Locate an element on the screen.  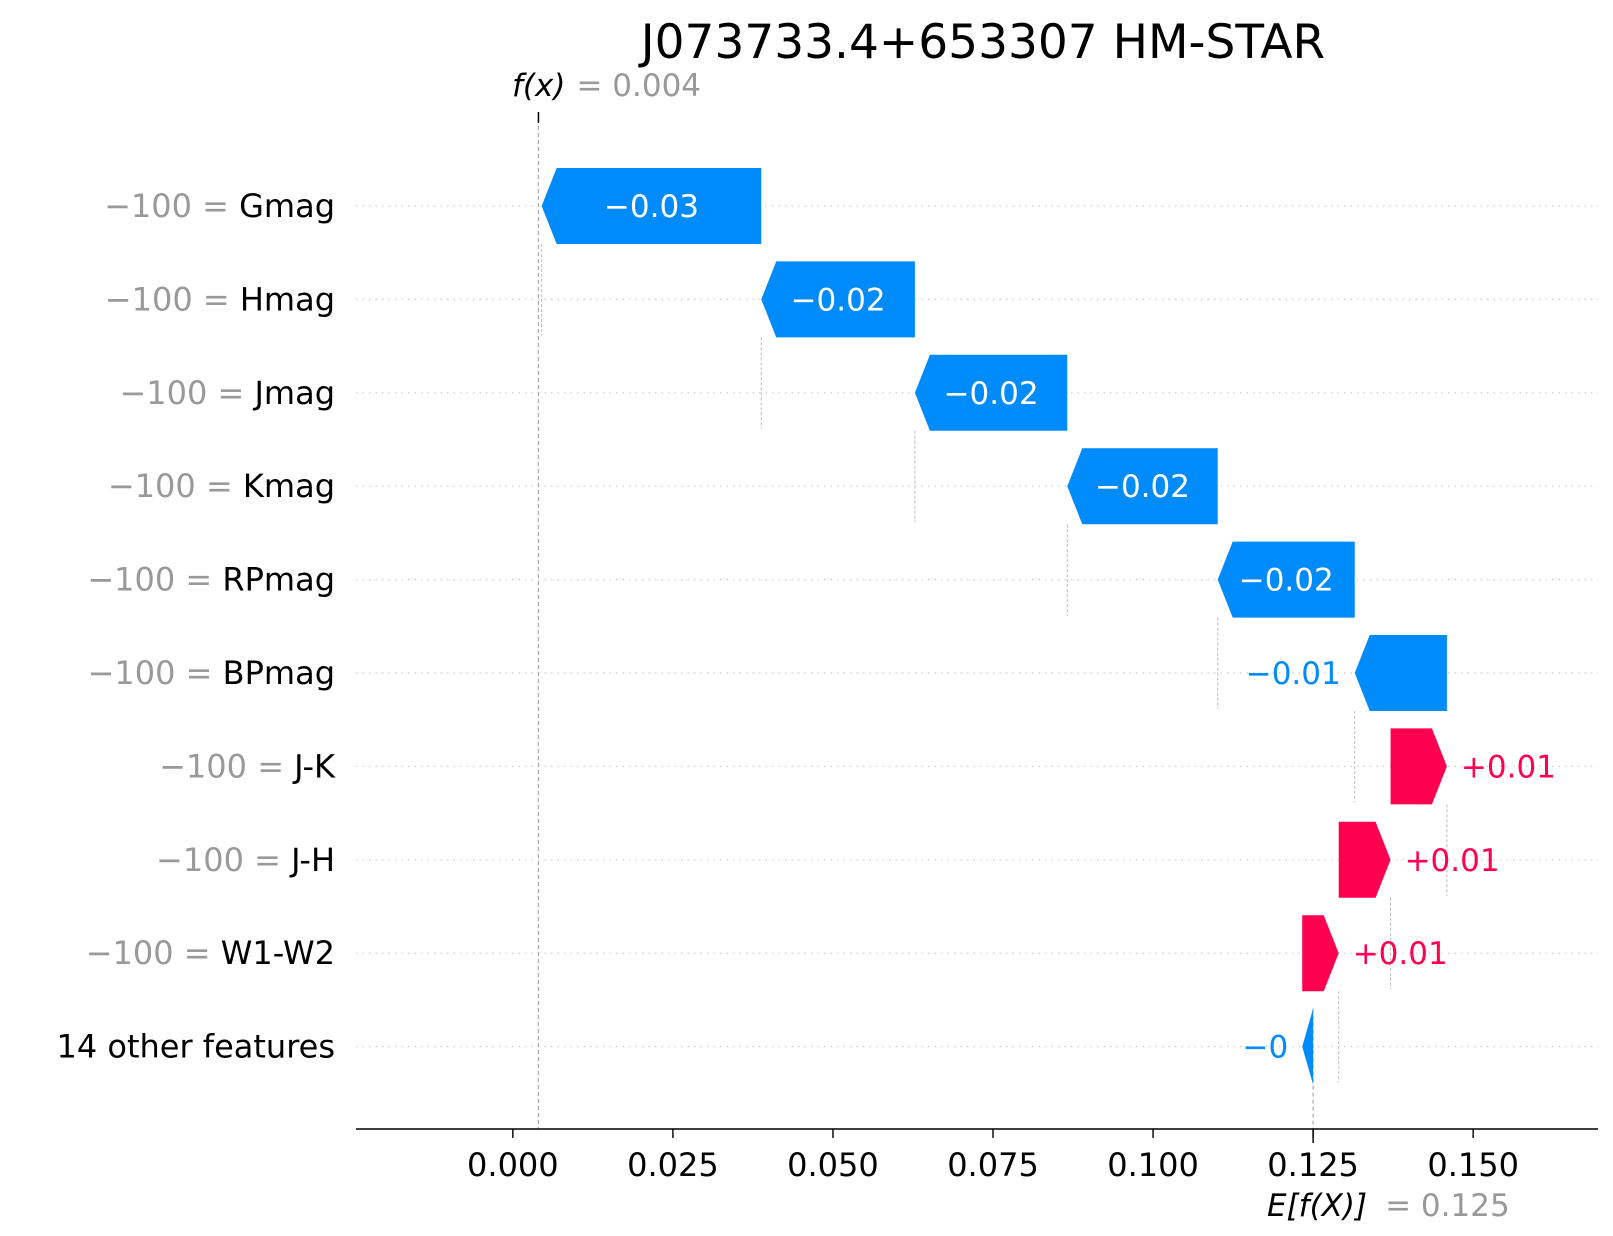
x-tick-label: 0.025 is located at coordinates (673, 1165).